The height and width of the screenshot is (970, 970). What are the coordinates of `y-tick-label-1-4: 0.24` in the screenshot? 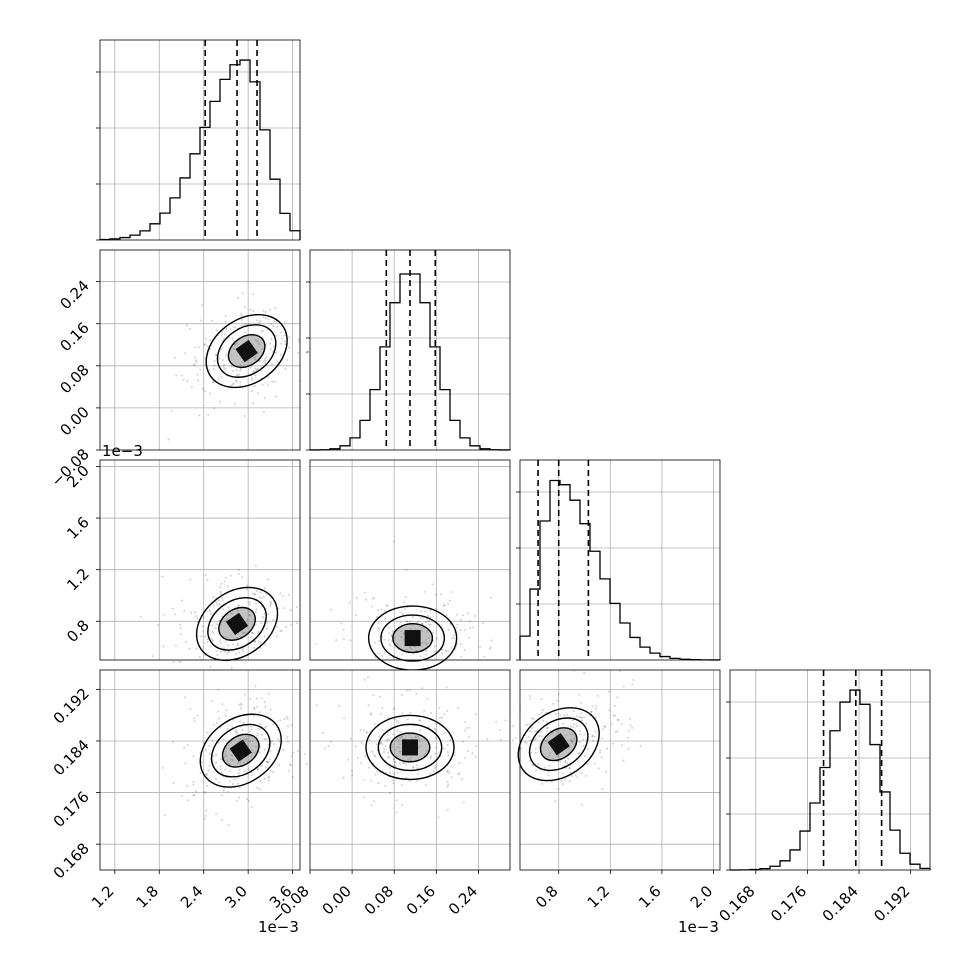 It's located at (74, 295).